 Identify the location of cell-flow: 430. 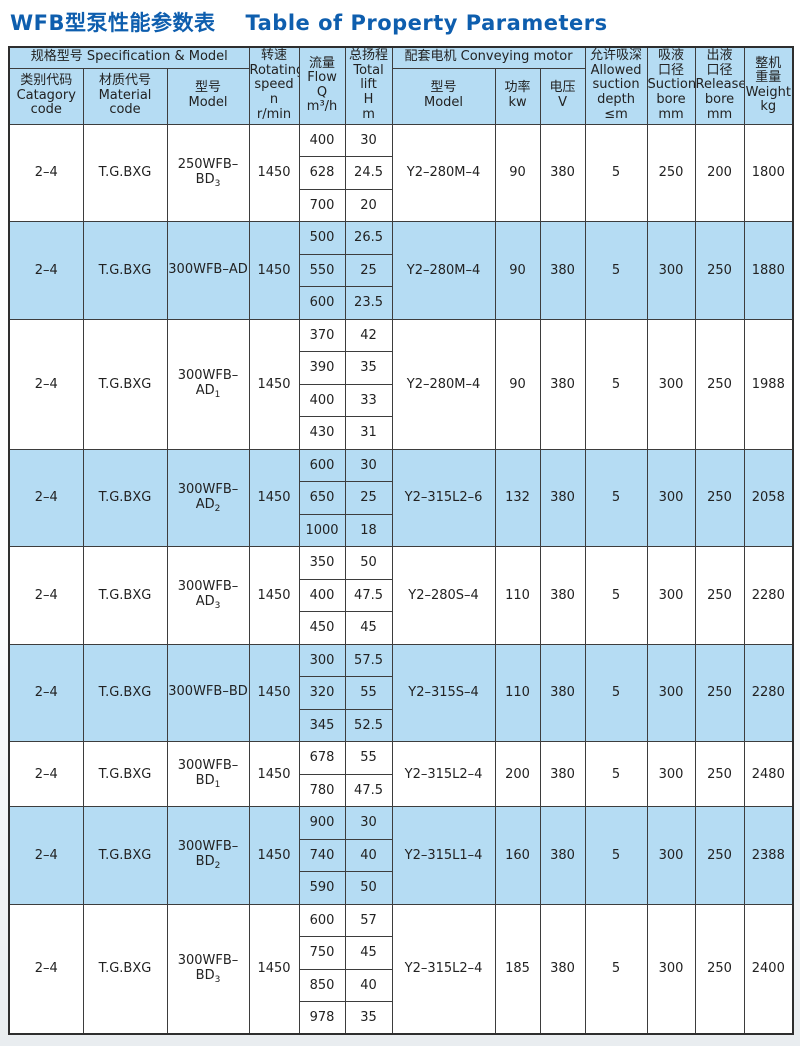
(322, 433).